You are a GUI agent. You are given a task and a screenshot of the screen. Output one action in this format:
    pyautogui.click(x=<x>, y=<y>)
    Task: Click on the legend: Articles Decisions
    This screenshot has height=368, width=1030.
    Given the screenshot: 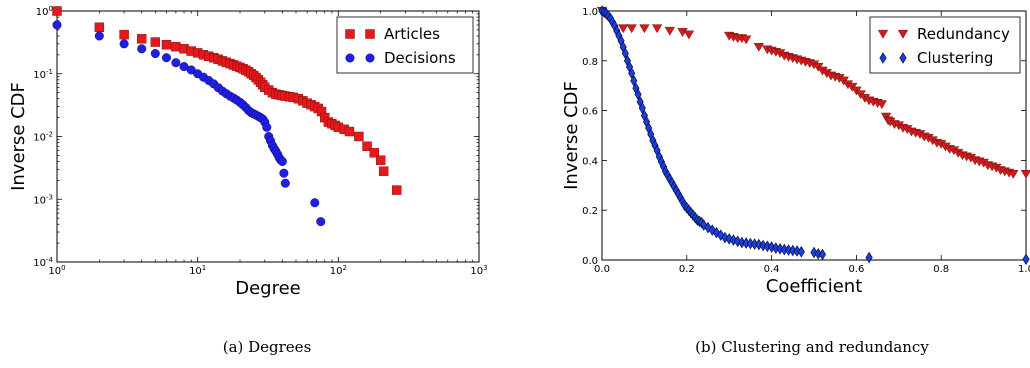 What is the action you would take?
    pyautogui.click(x=405, y=45)
    